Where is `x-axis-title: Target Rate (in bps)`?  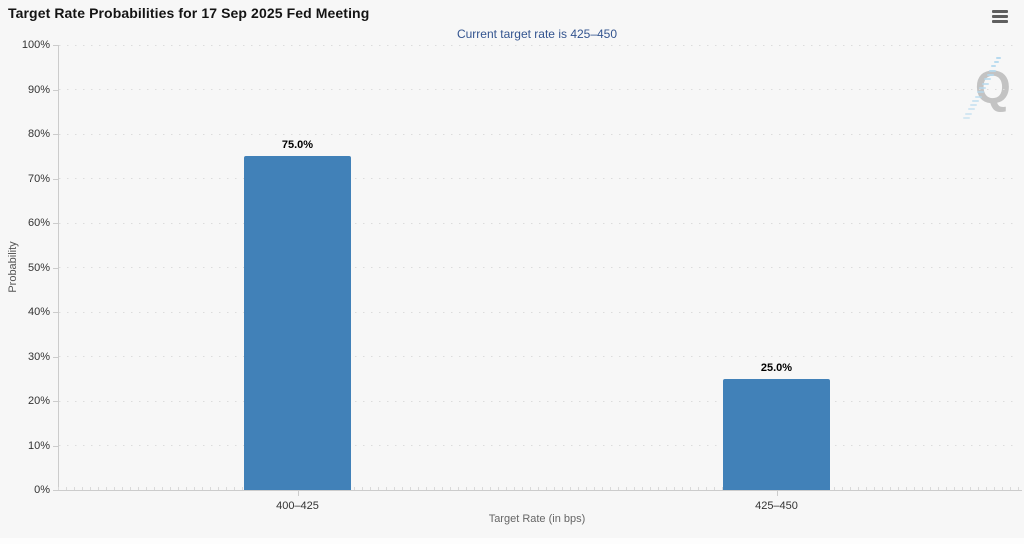
x-axis-title: Target Rate (in bps) is located at coordinates (537, 519).